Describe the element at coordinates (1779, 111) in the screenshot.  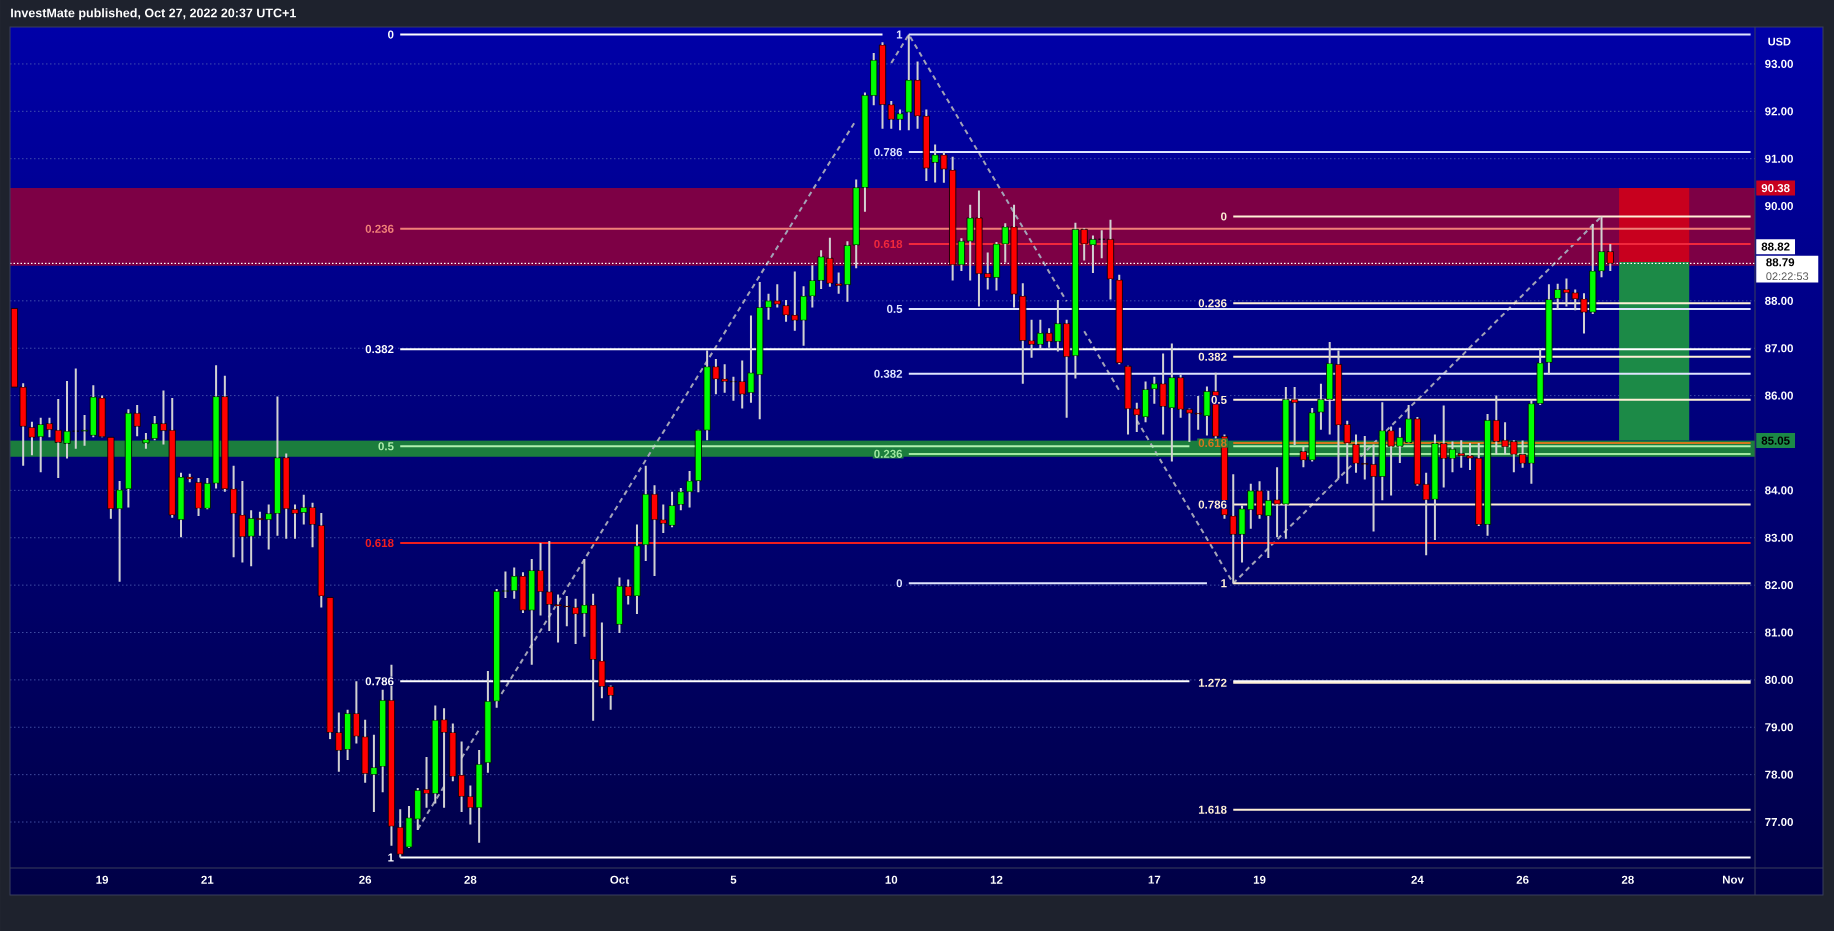
I see `y-tick-label: 92.00` at that location.